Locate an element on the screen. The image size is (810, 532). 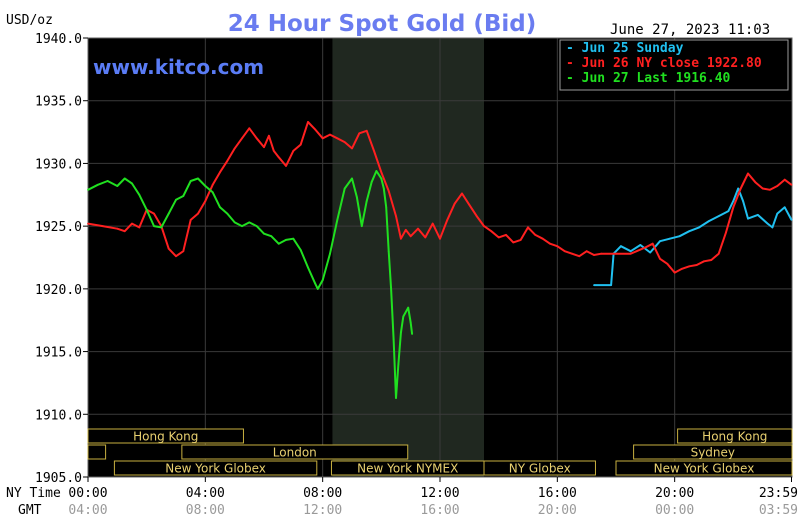
legend-label-jun25: Jun 25 Sunday is located at coordinates (633, 48).